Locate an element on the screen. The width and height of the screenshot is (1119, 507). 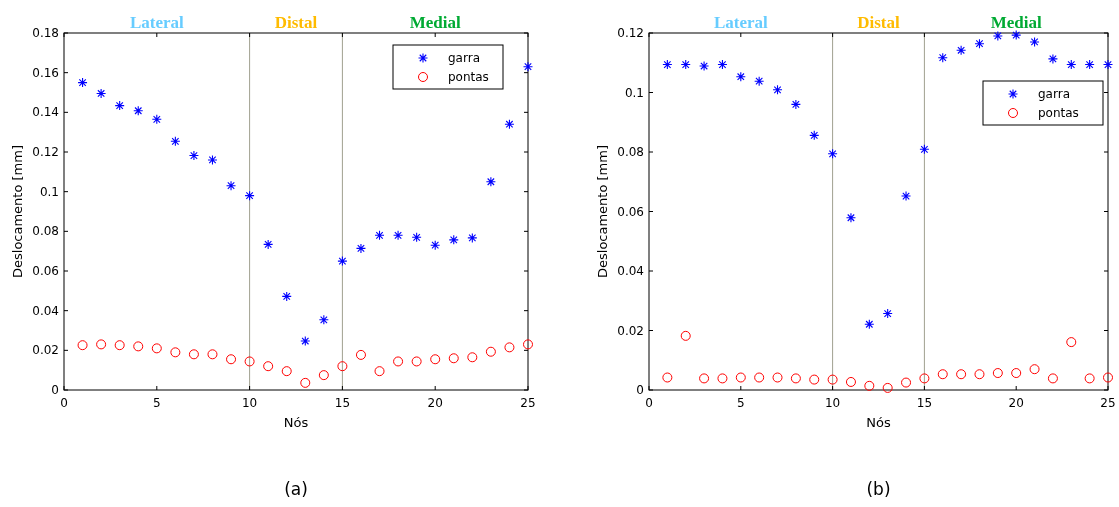
y-tick-label: 0.14 is located at coordinates (45, 112).